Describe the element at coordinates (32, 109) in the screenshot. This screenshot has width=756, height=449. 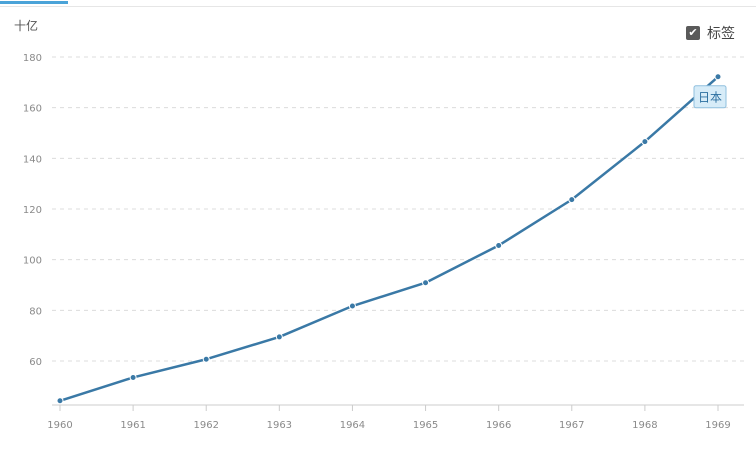
I see `y-tick-label: 160` at that location.